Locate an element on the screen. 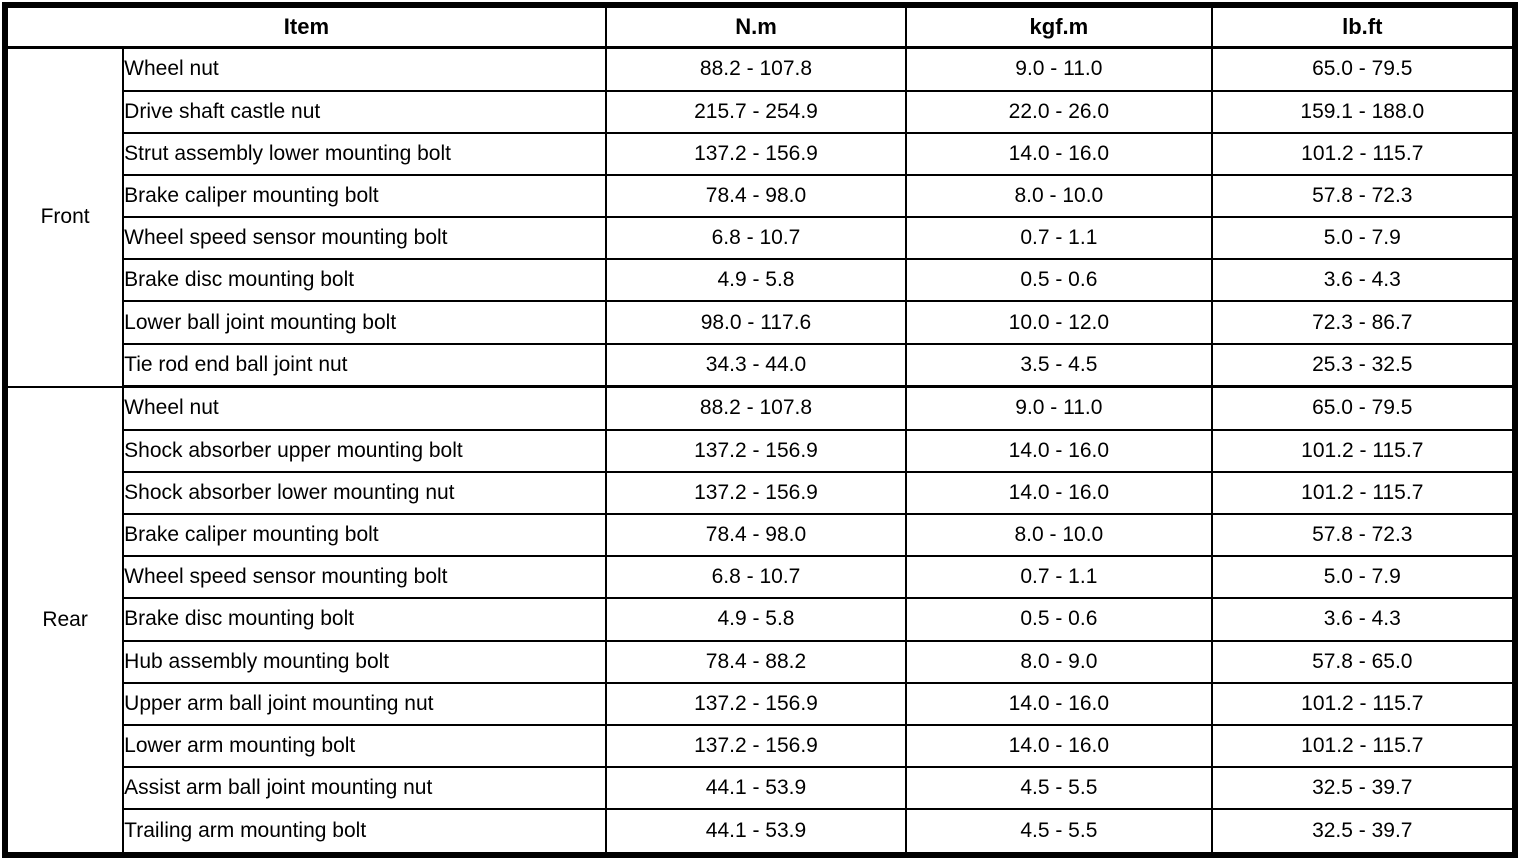 This screenshot has height=860, width=1520. value-cell-lbft: 65.0 - 79.5 is located at coordinates (1363, 69).